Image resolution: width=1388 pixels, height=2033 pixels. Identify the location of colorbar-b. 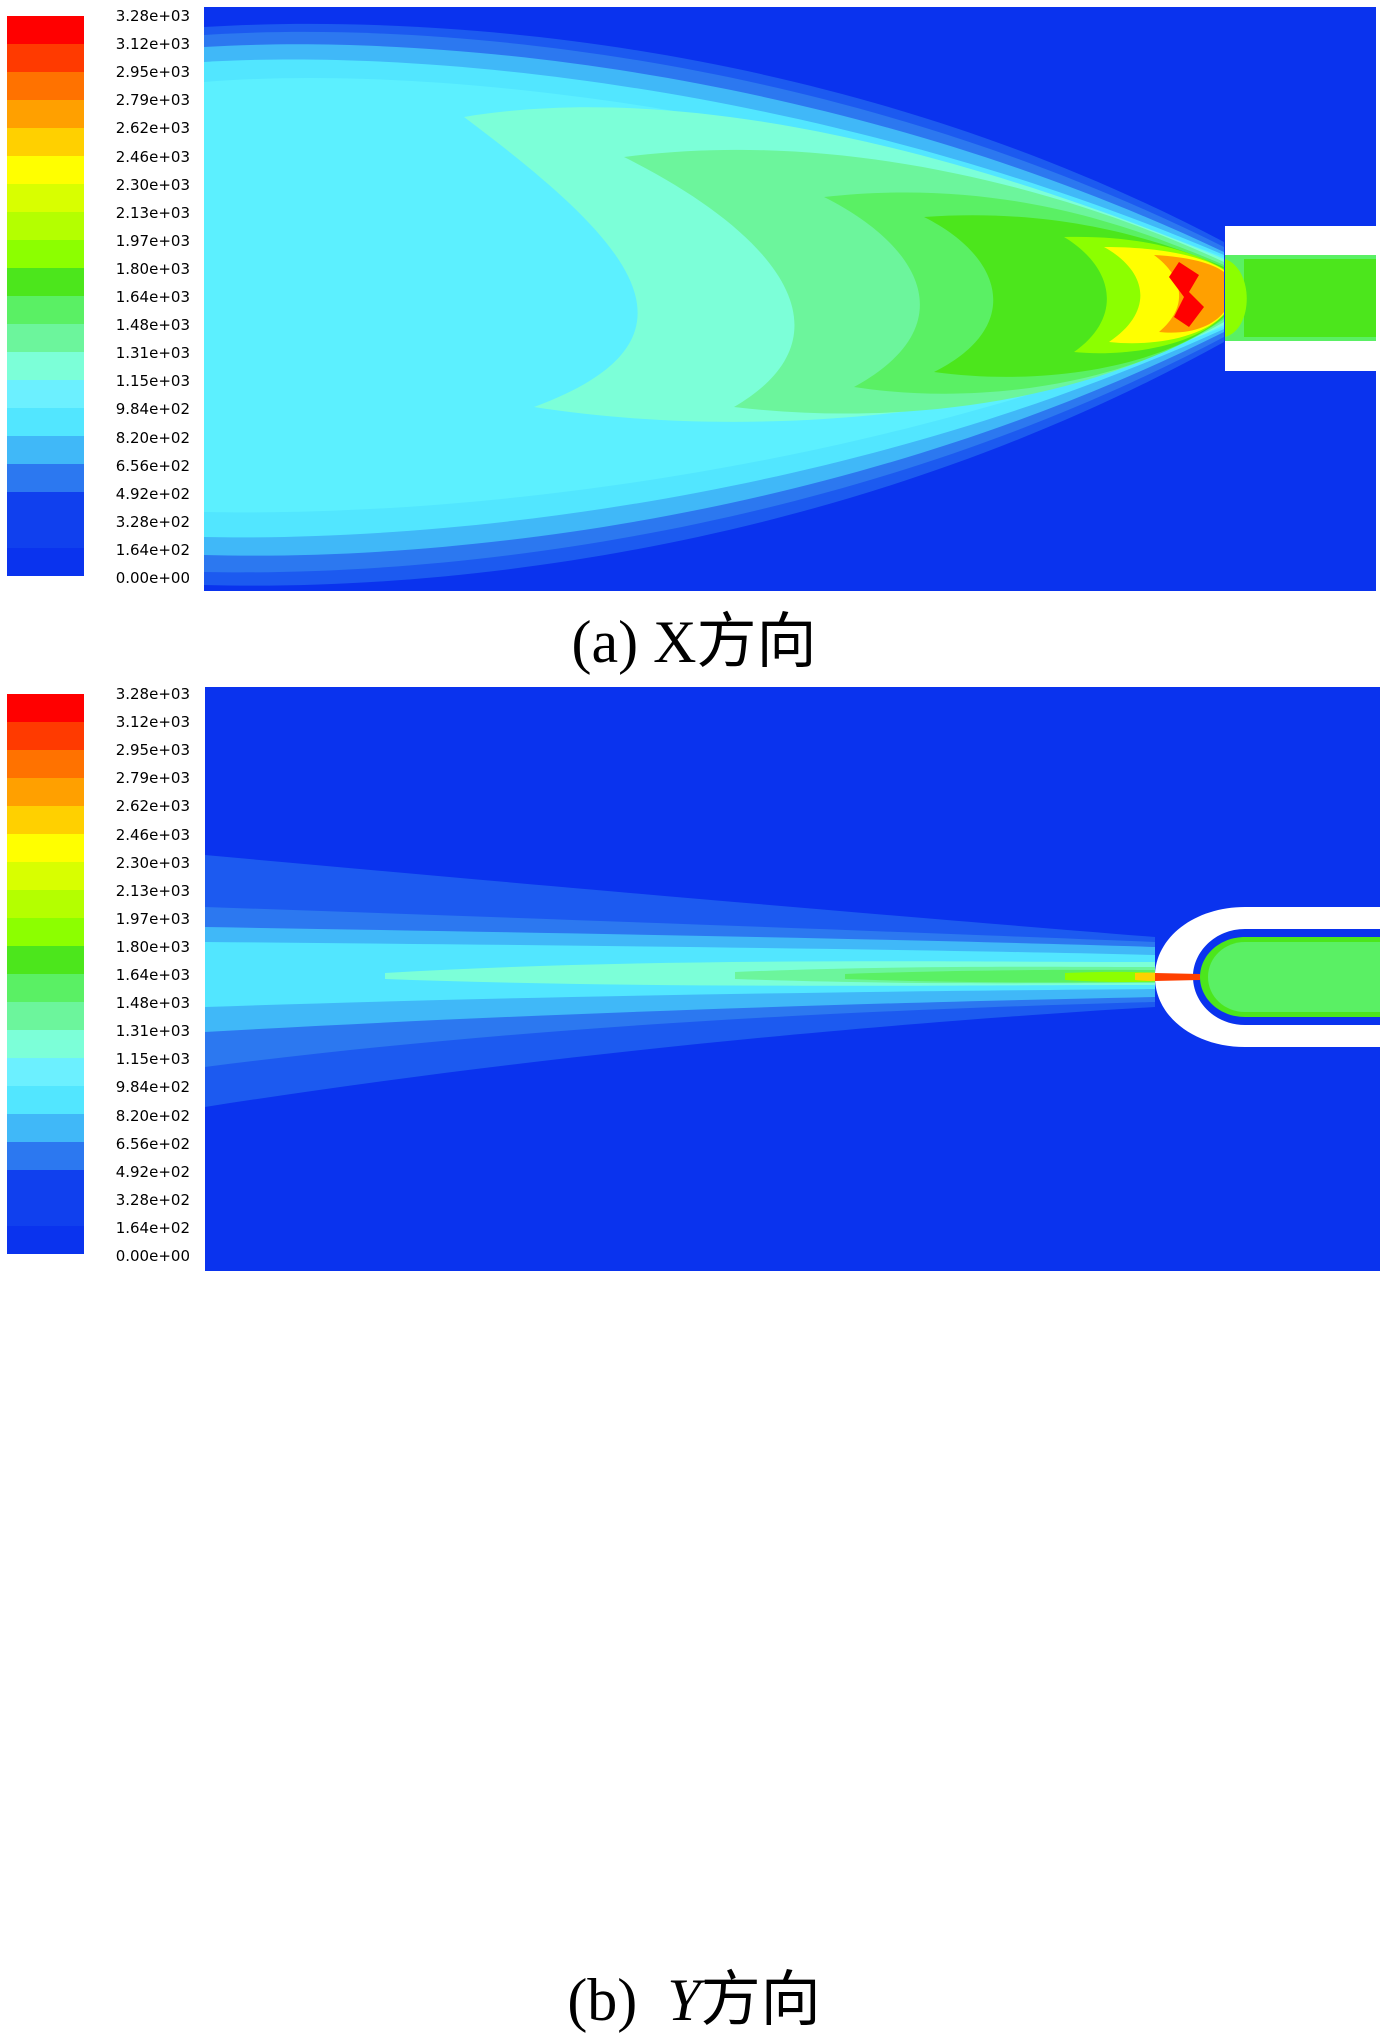
(45, 974).